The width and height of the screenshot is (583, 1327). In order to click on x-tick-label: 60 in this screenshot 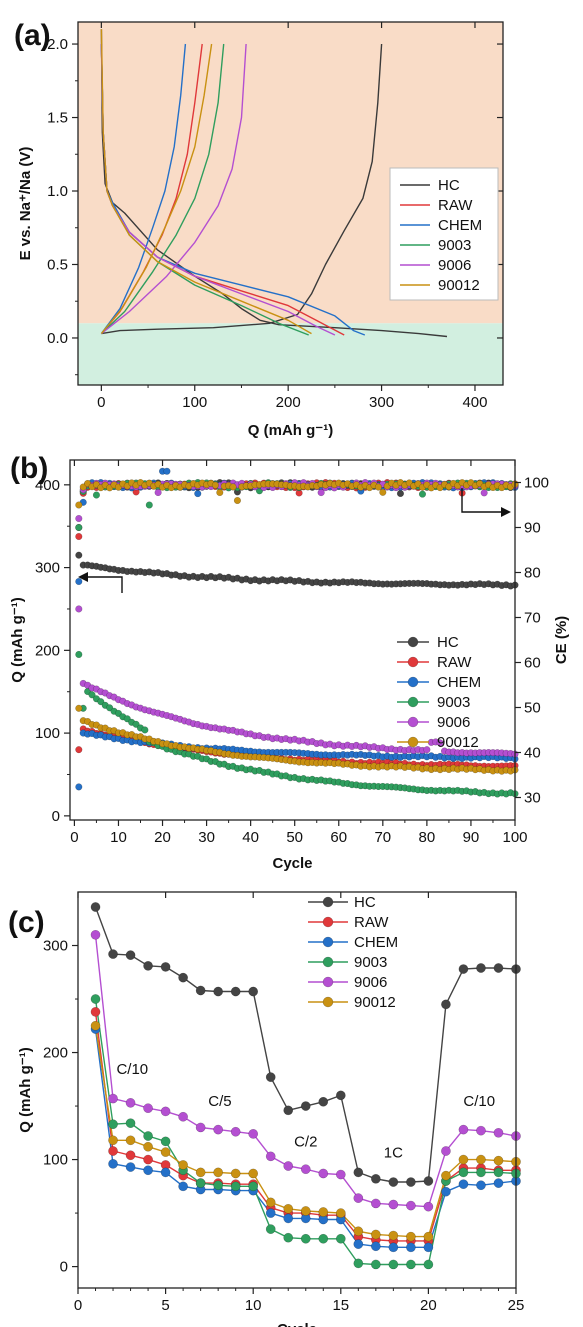, I will do `click(338, 837)`.